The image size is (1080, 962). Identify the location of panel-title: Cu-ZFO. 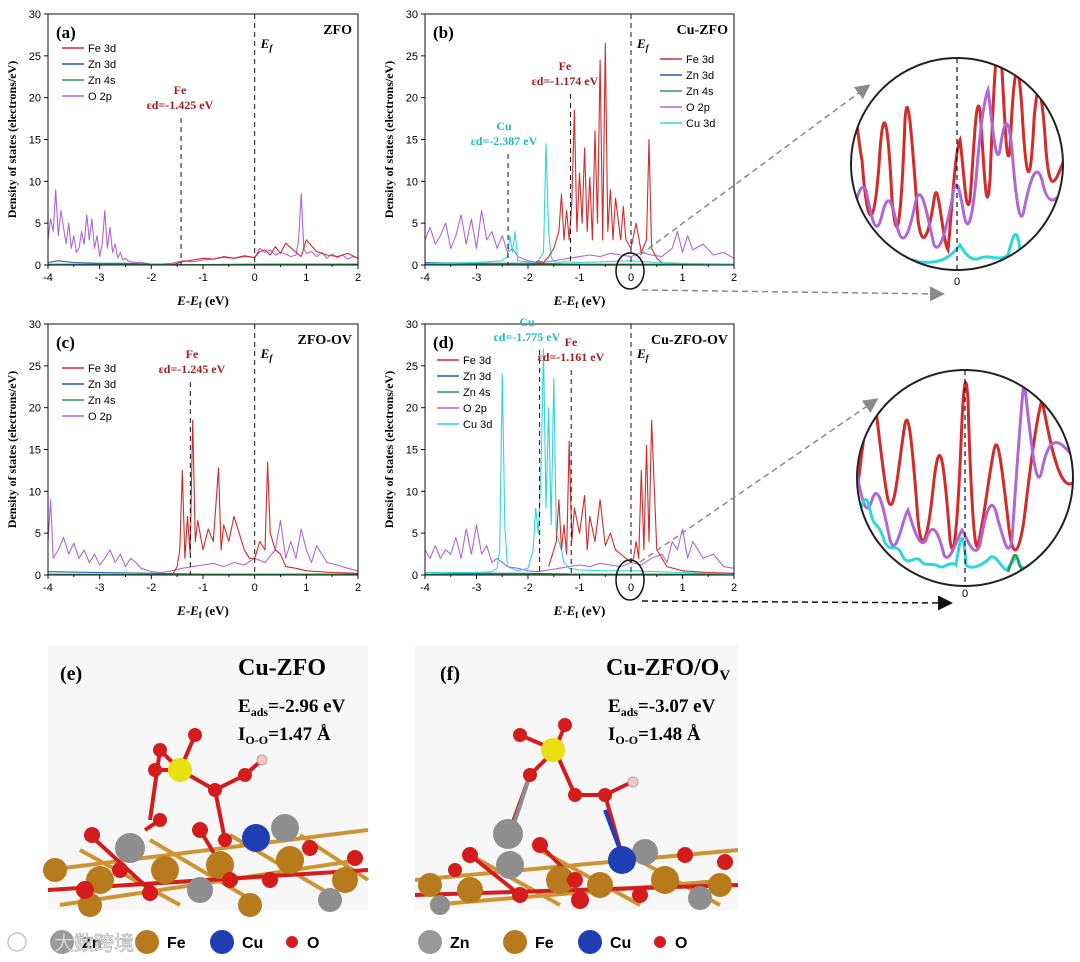
(702, 30).